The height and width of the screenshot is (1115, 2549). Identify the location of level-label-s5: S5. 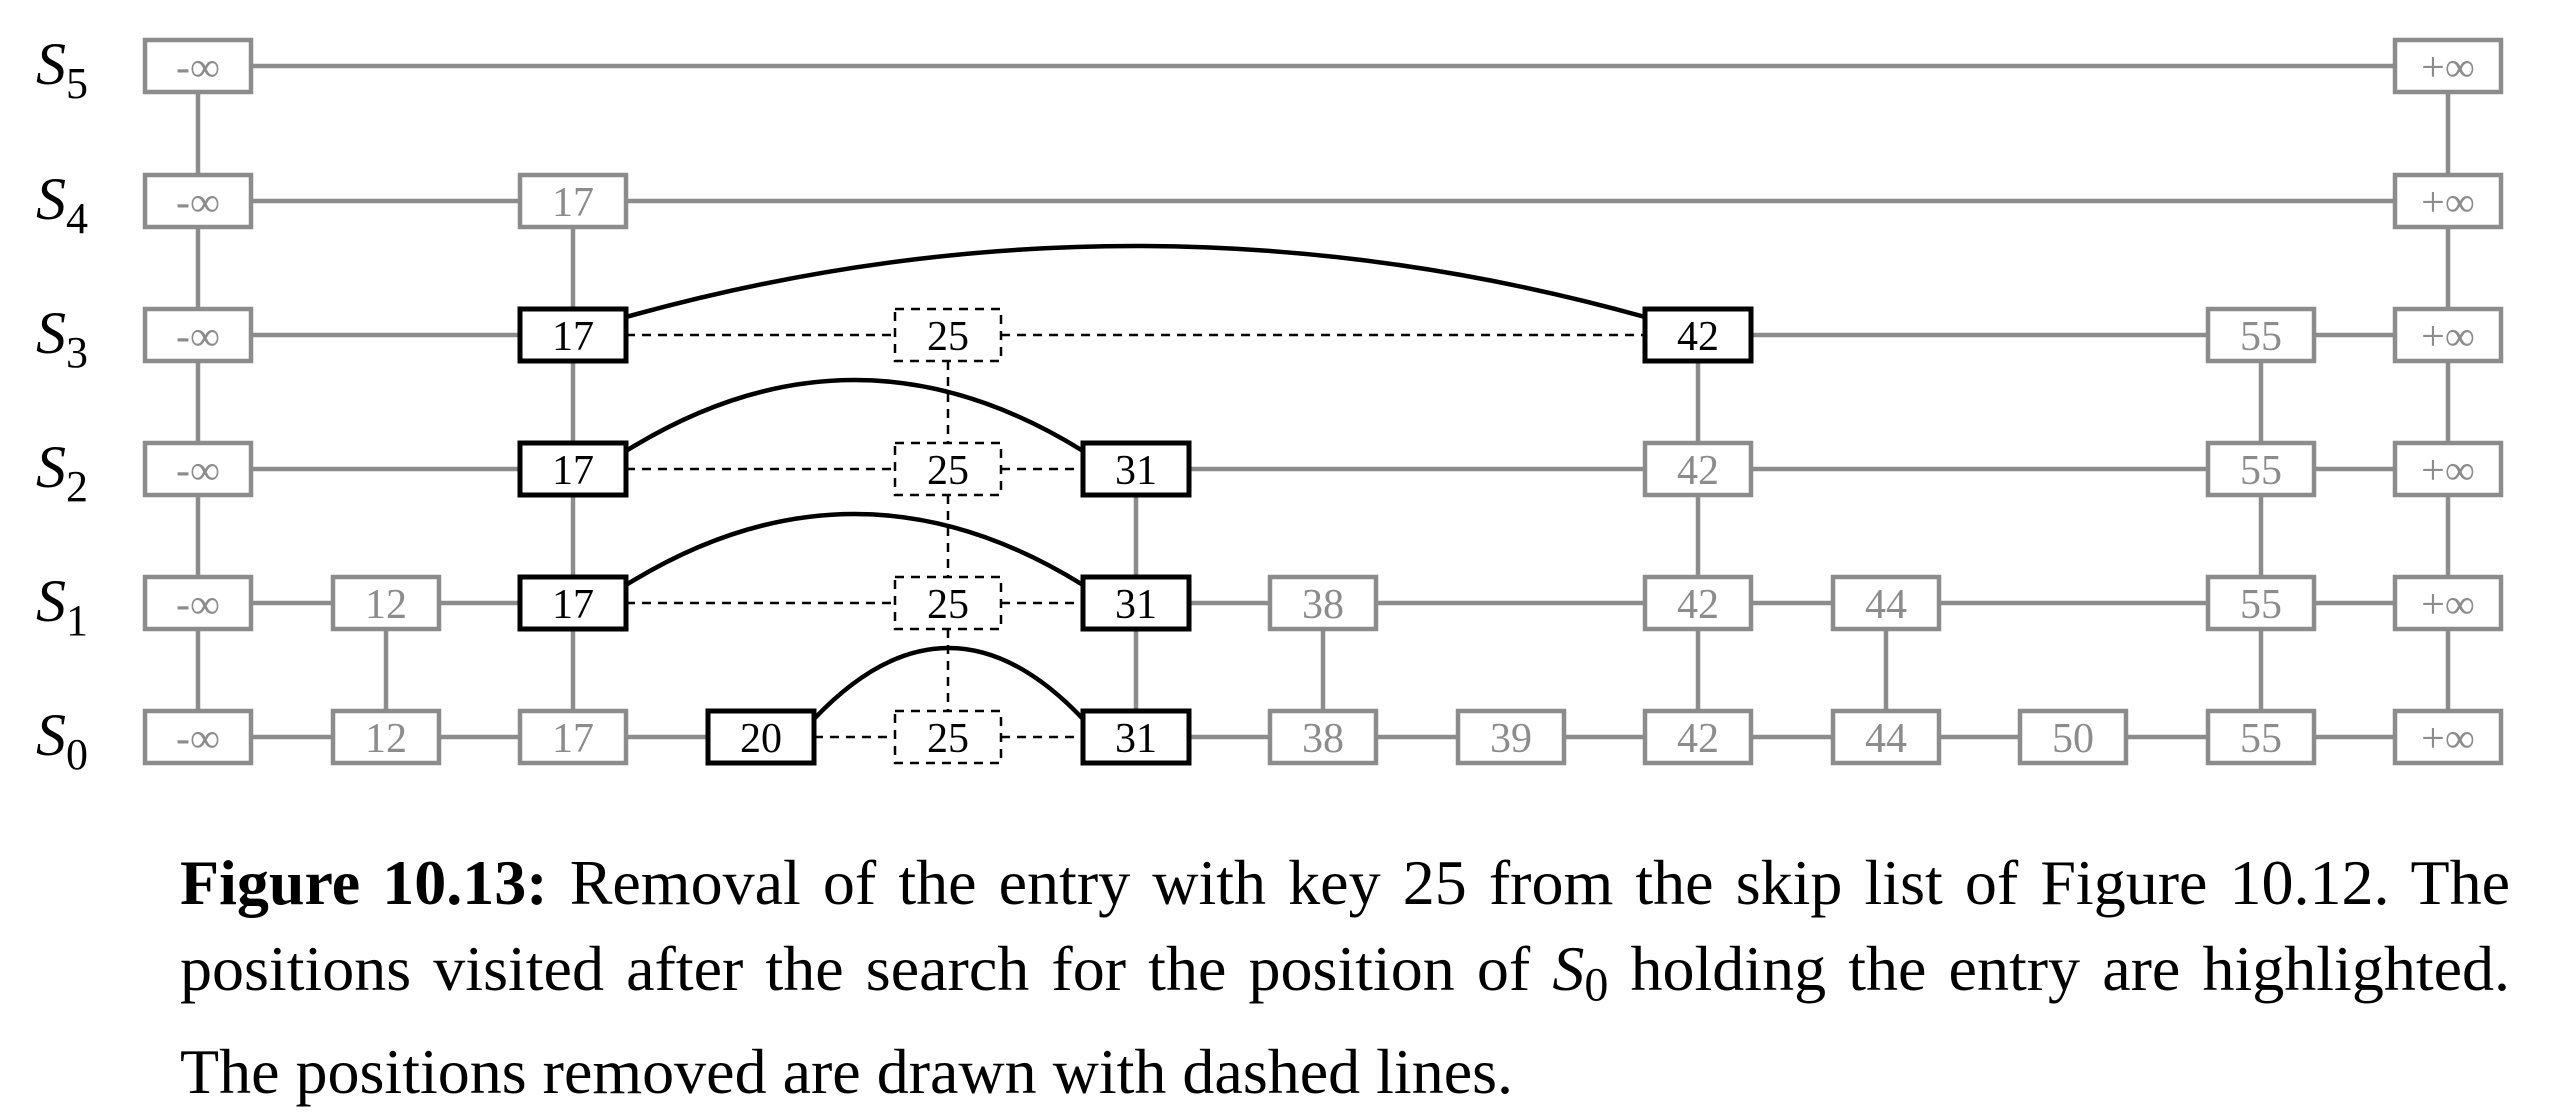
(62, 69).